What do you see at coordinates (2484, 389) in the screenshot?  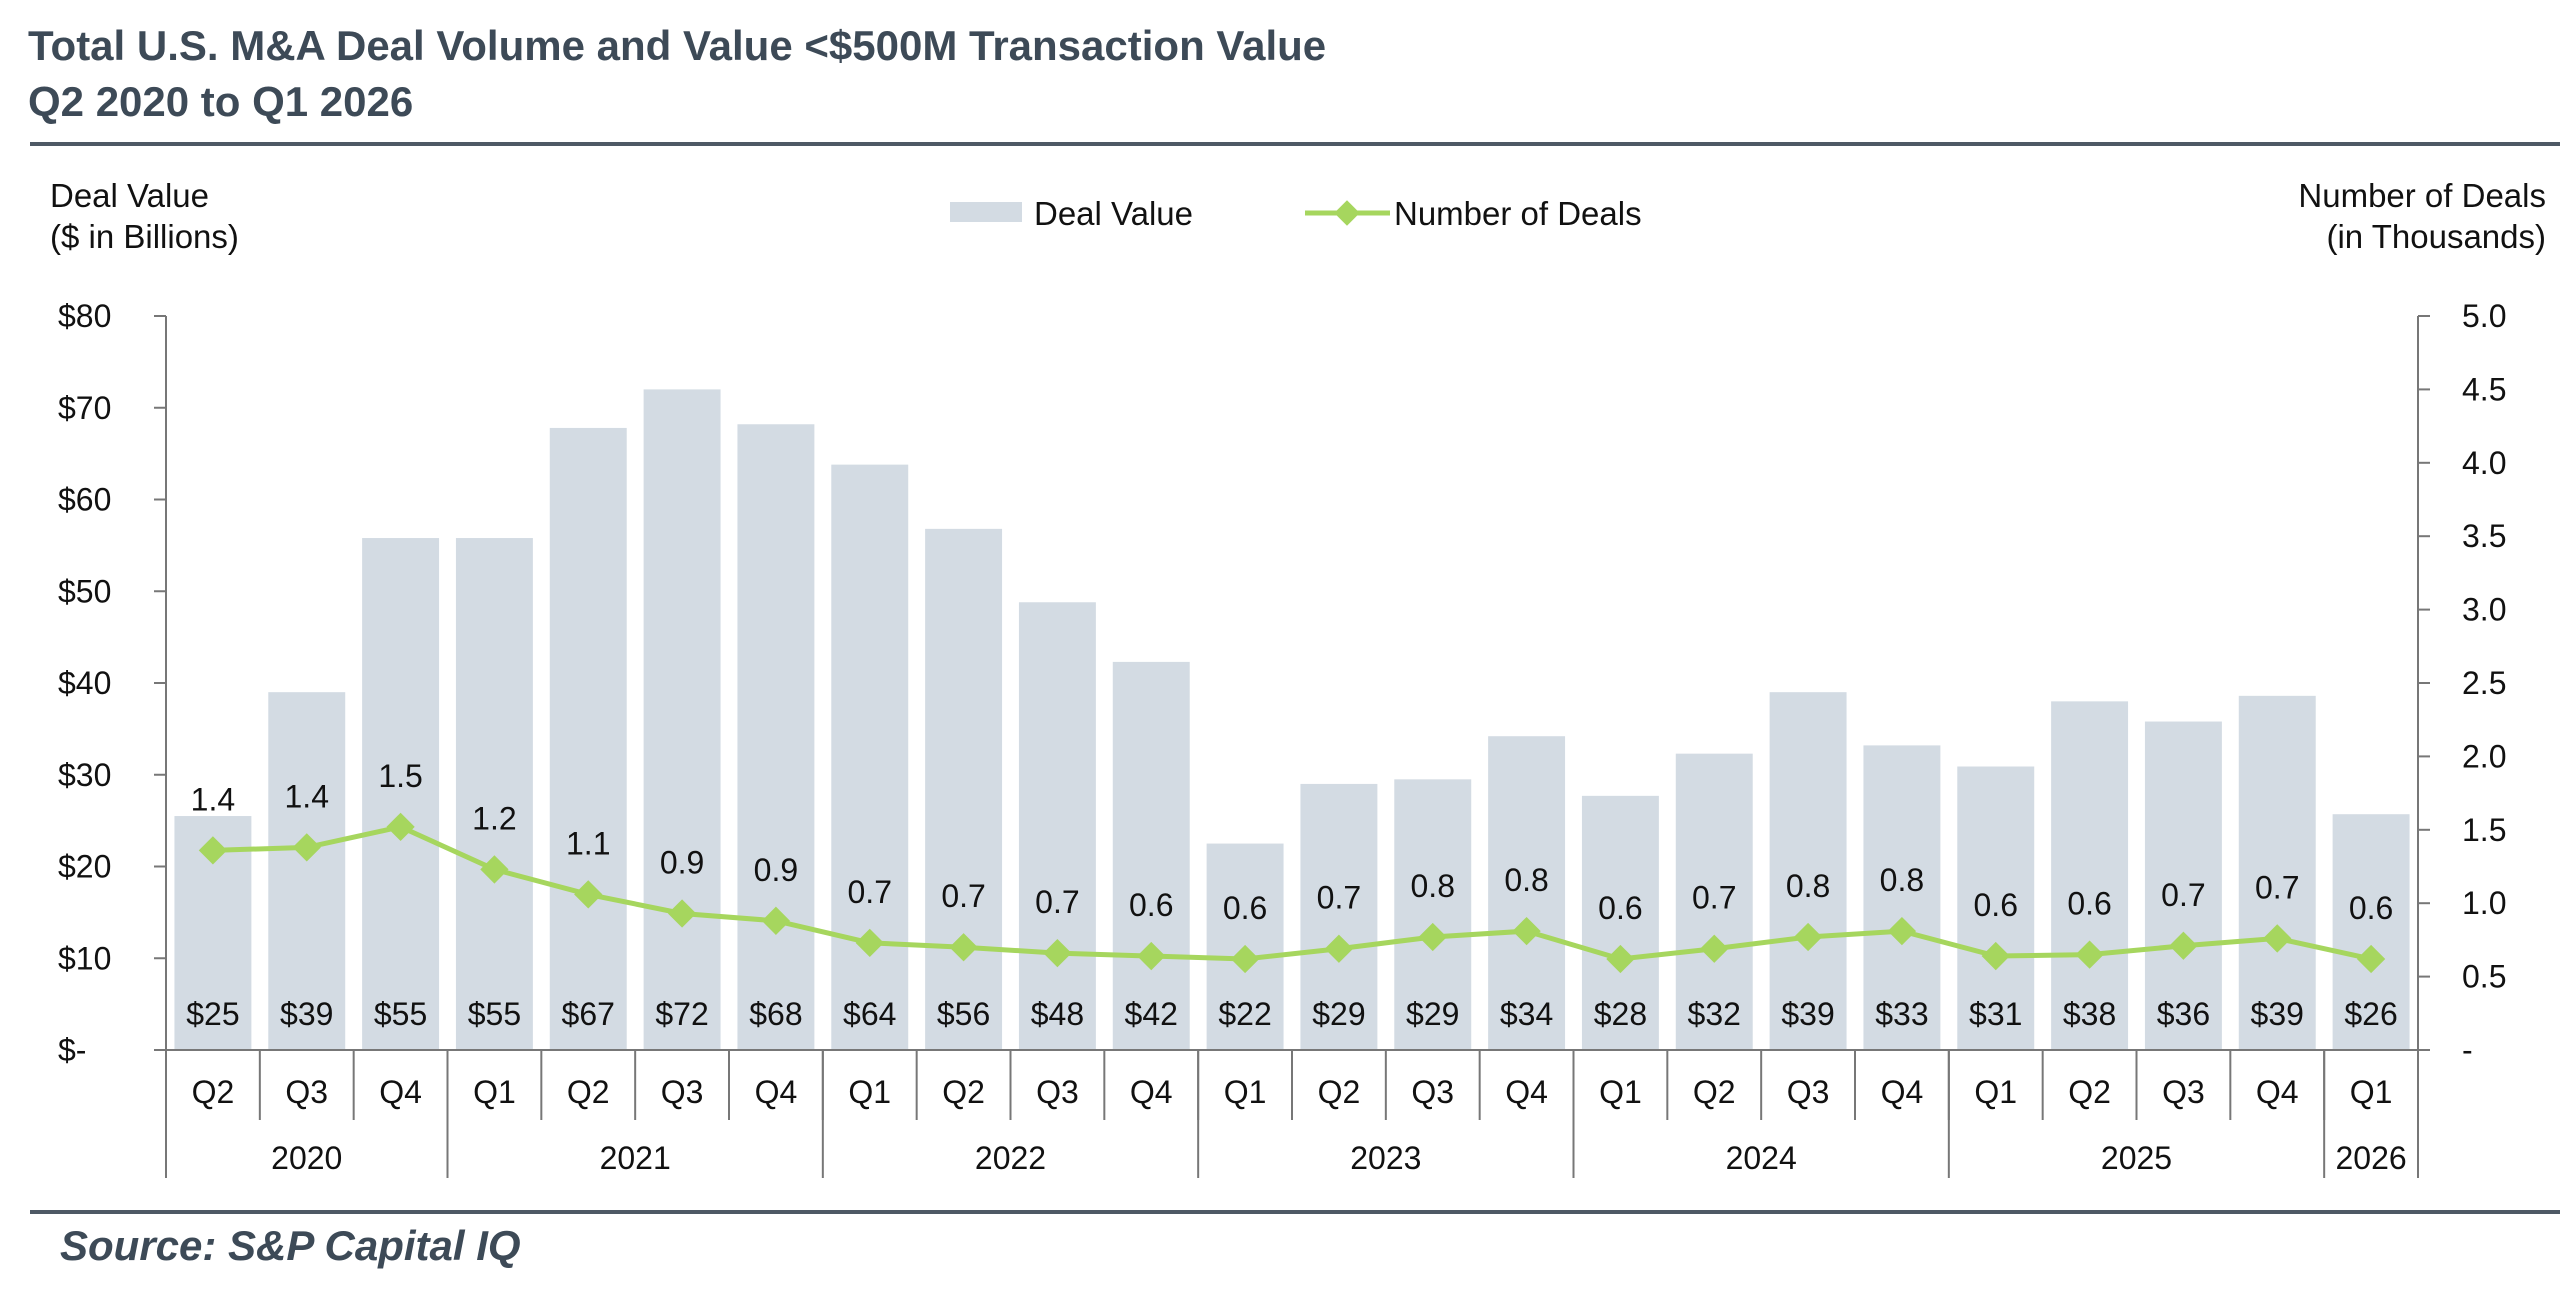 I see `right-tick-label: 4.5` at bounding box center [2484, 389].